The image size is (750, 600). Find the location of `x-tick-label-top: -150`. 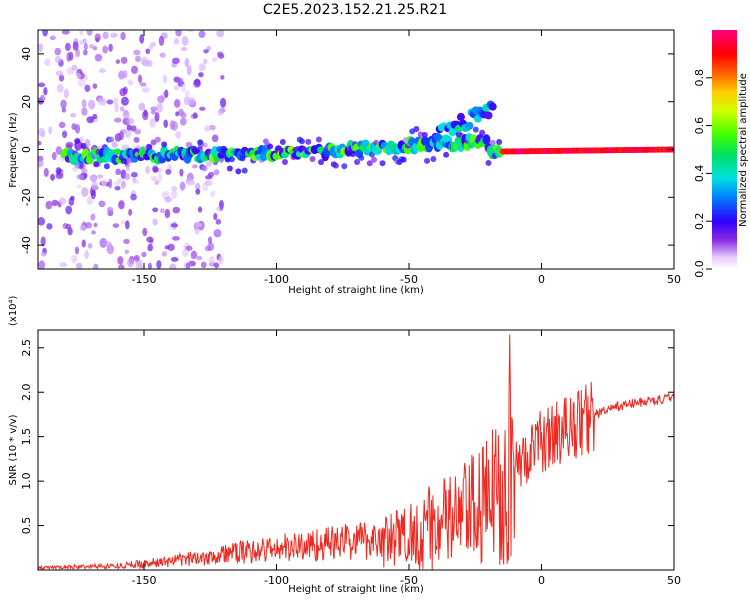

x-tick-label-top: -150 is located at coordinates (144, 279).